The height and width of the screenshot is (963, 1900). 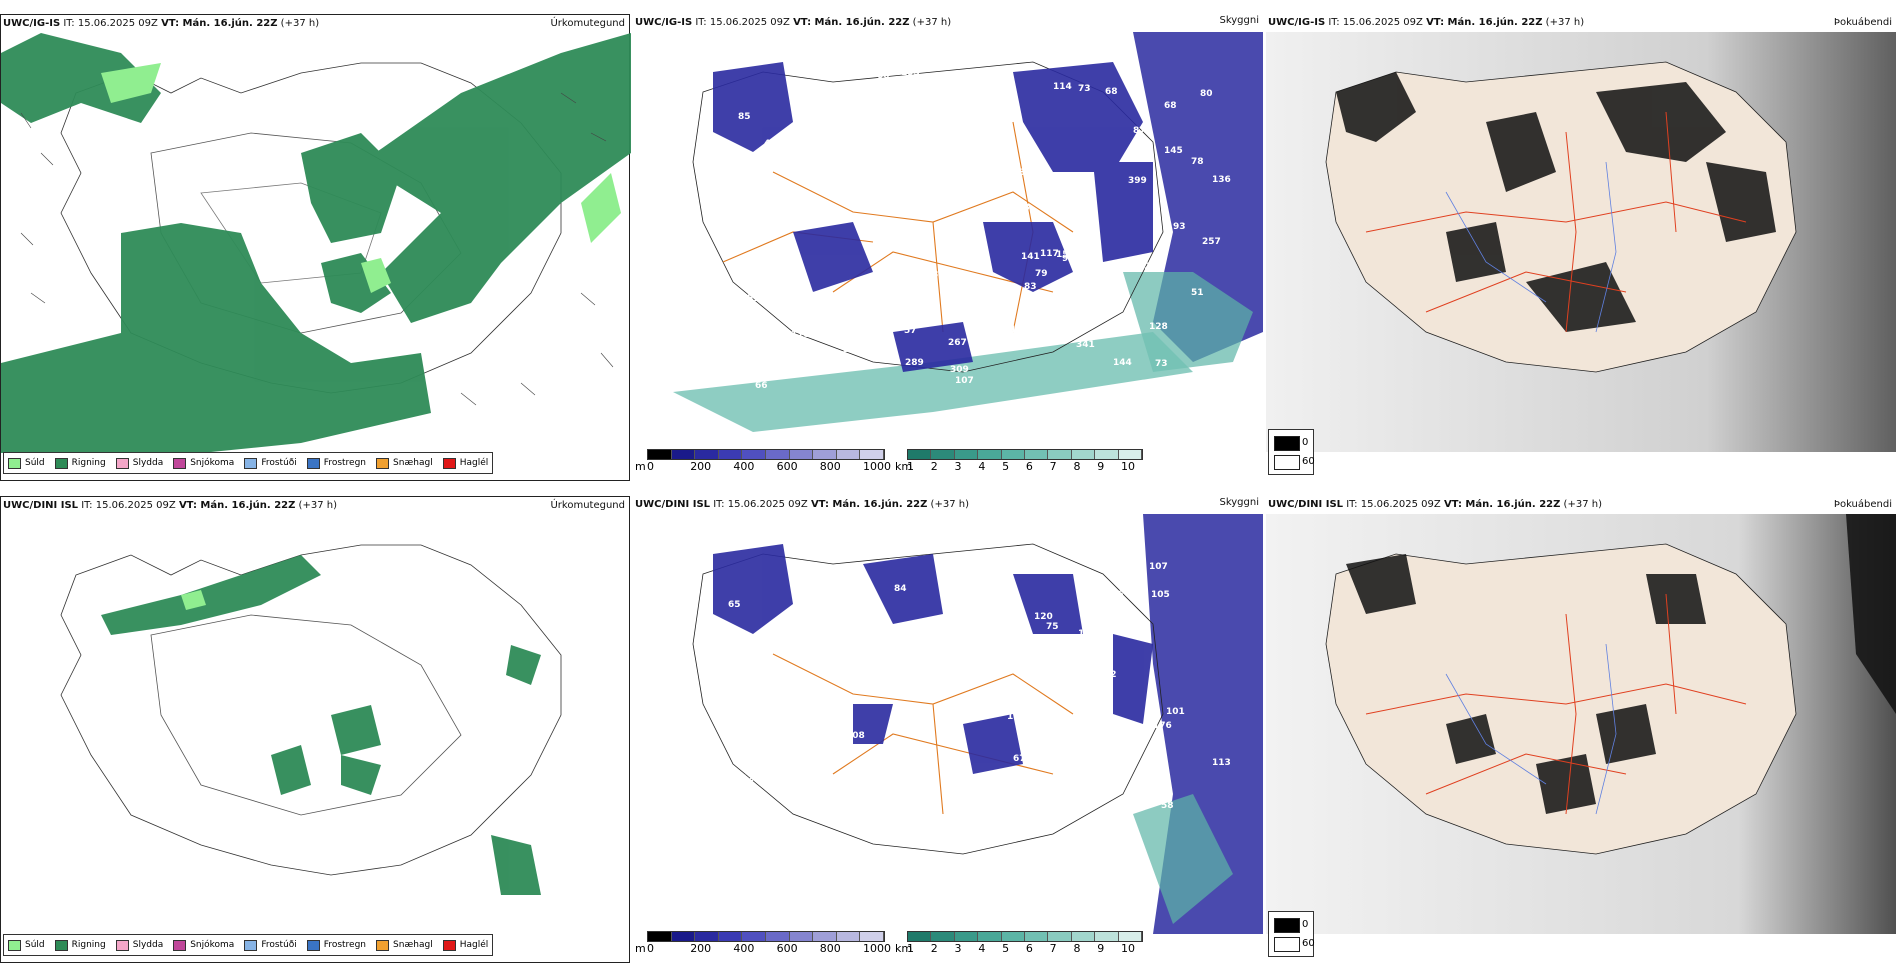 I want to click on cloud-base-label: 80, so click(x=876, y=795).